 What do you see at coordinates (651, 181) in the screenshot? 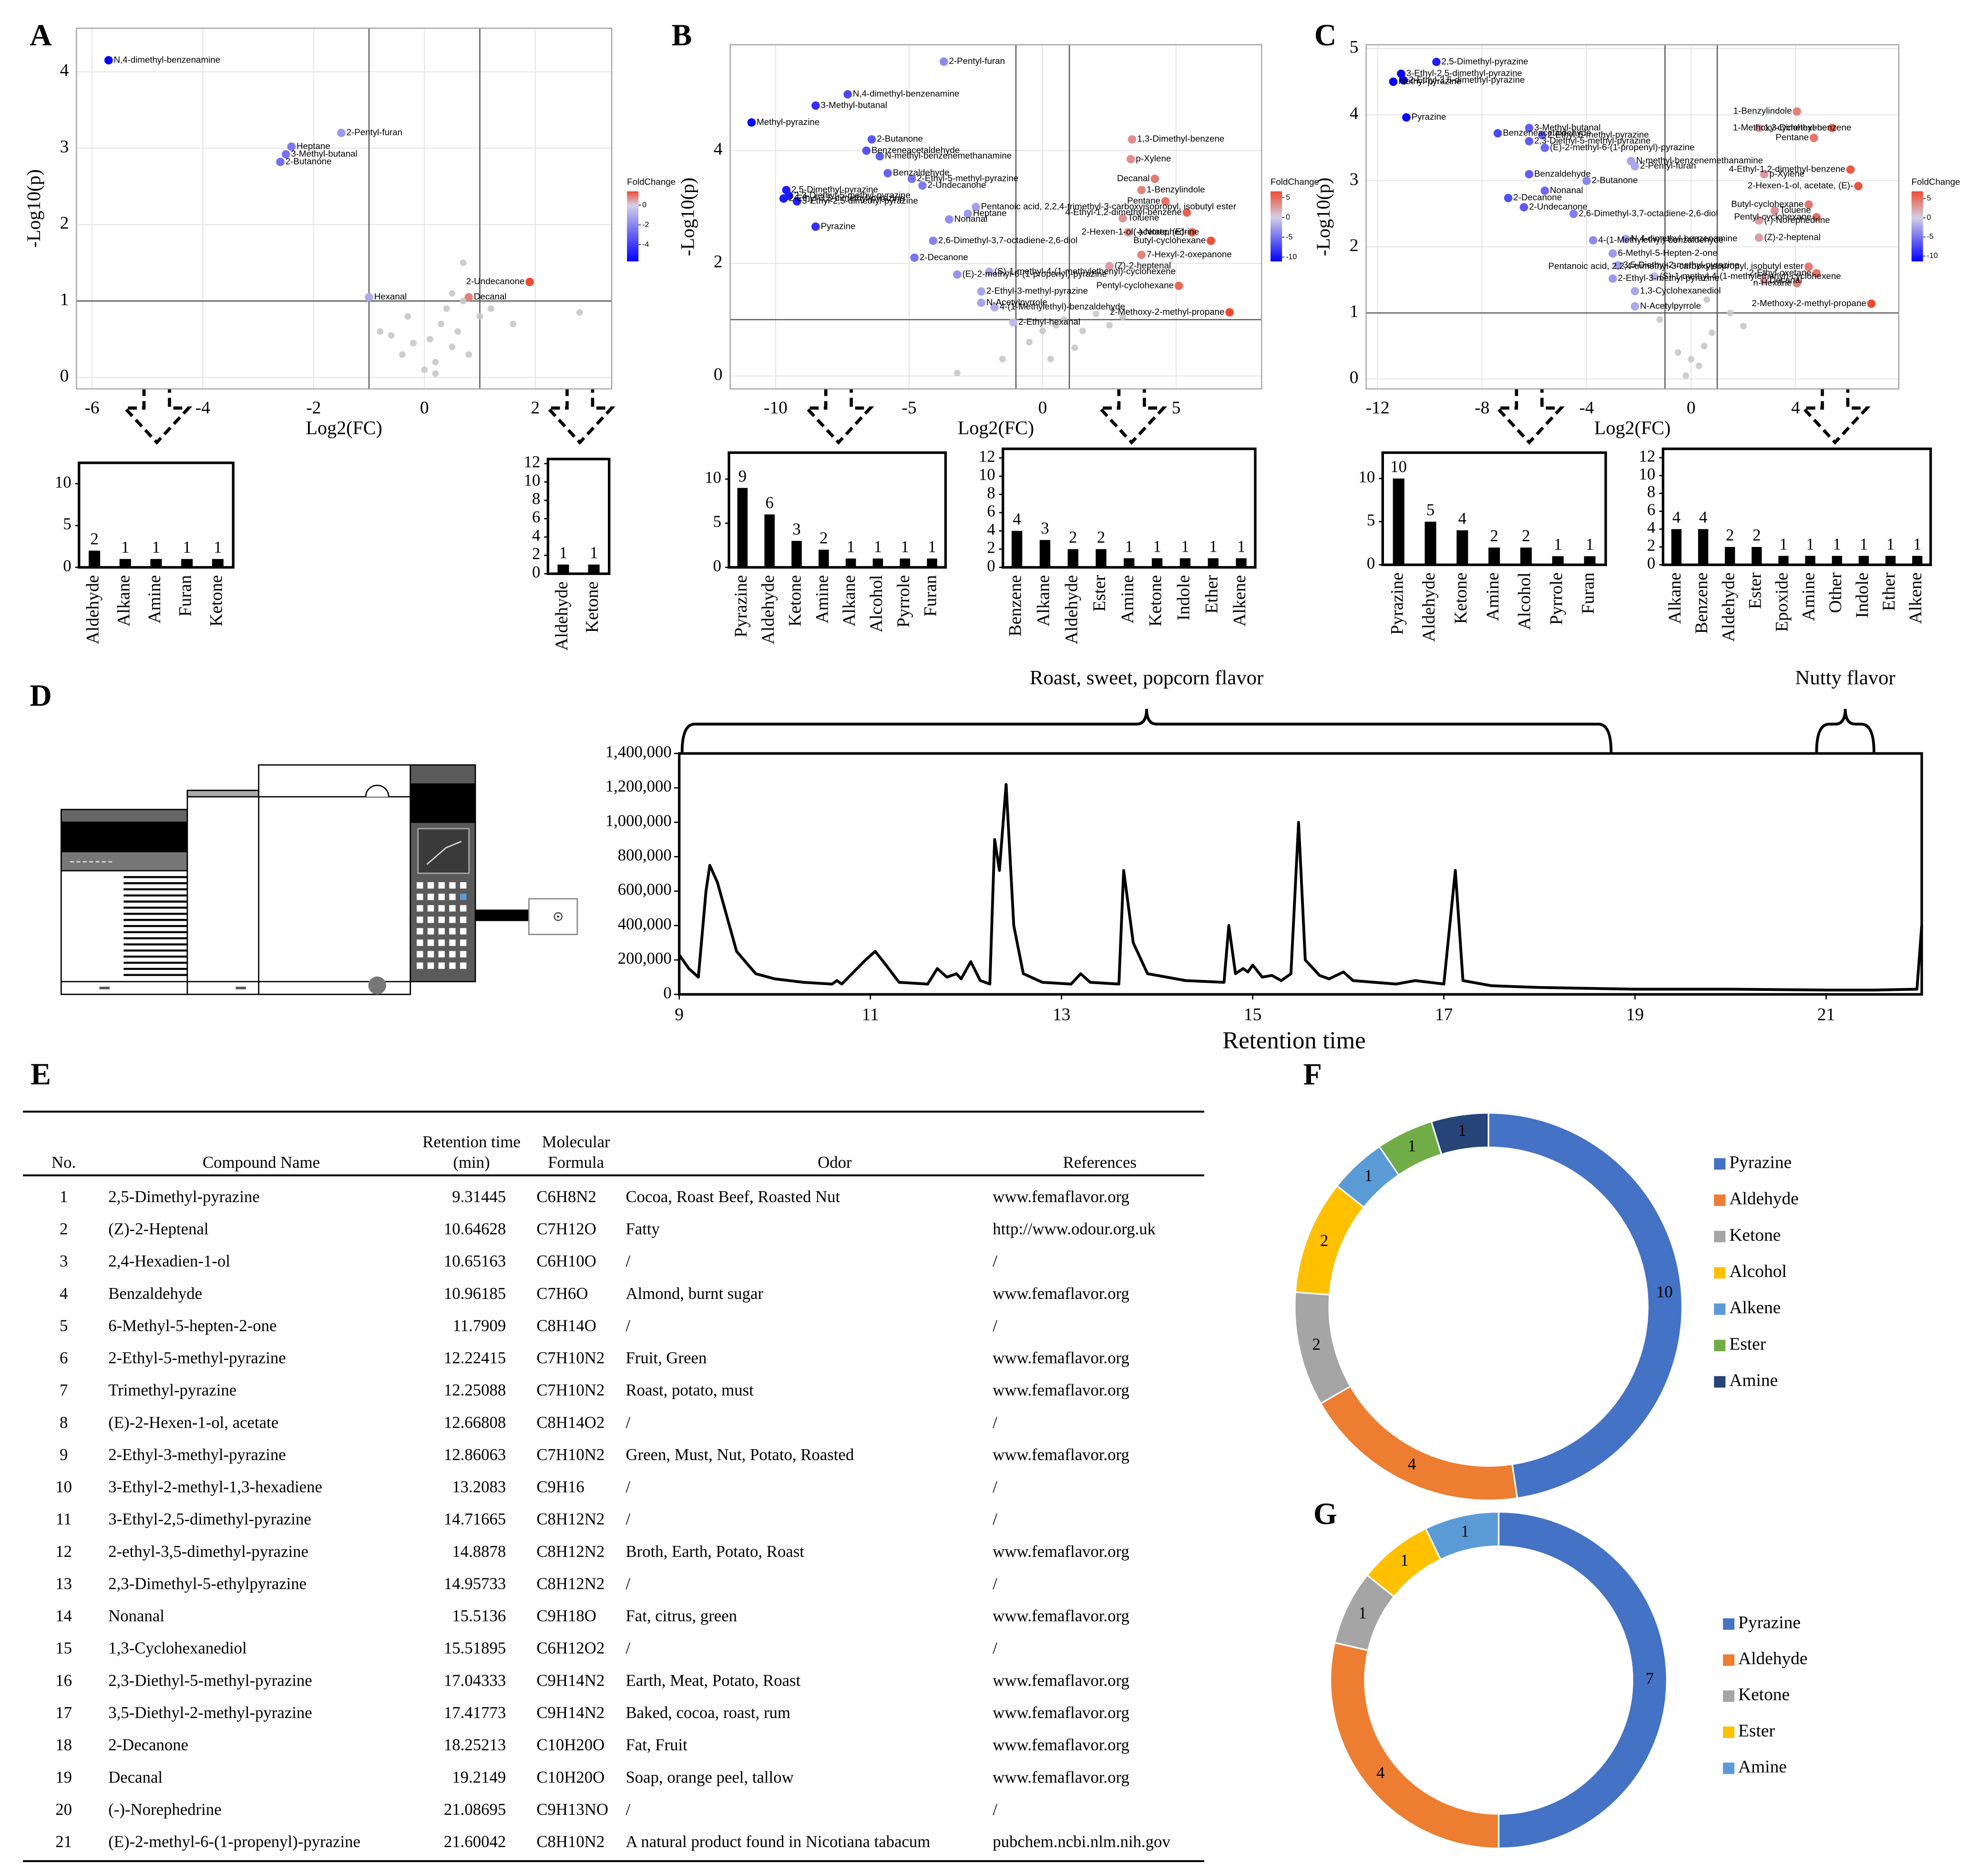
I see `colorbar-title: FoldChange` at bounding box center [651, 181].